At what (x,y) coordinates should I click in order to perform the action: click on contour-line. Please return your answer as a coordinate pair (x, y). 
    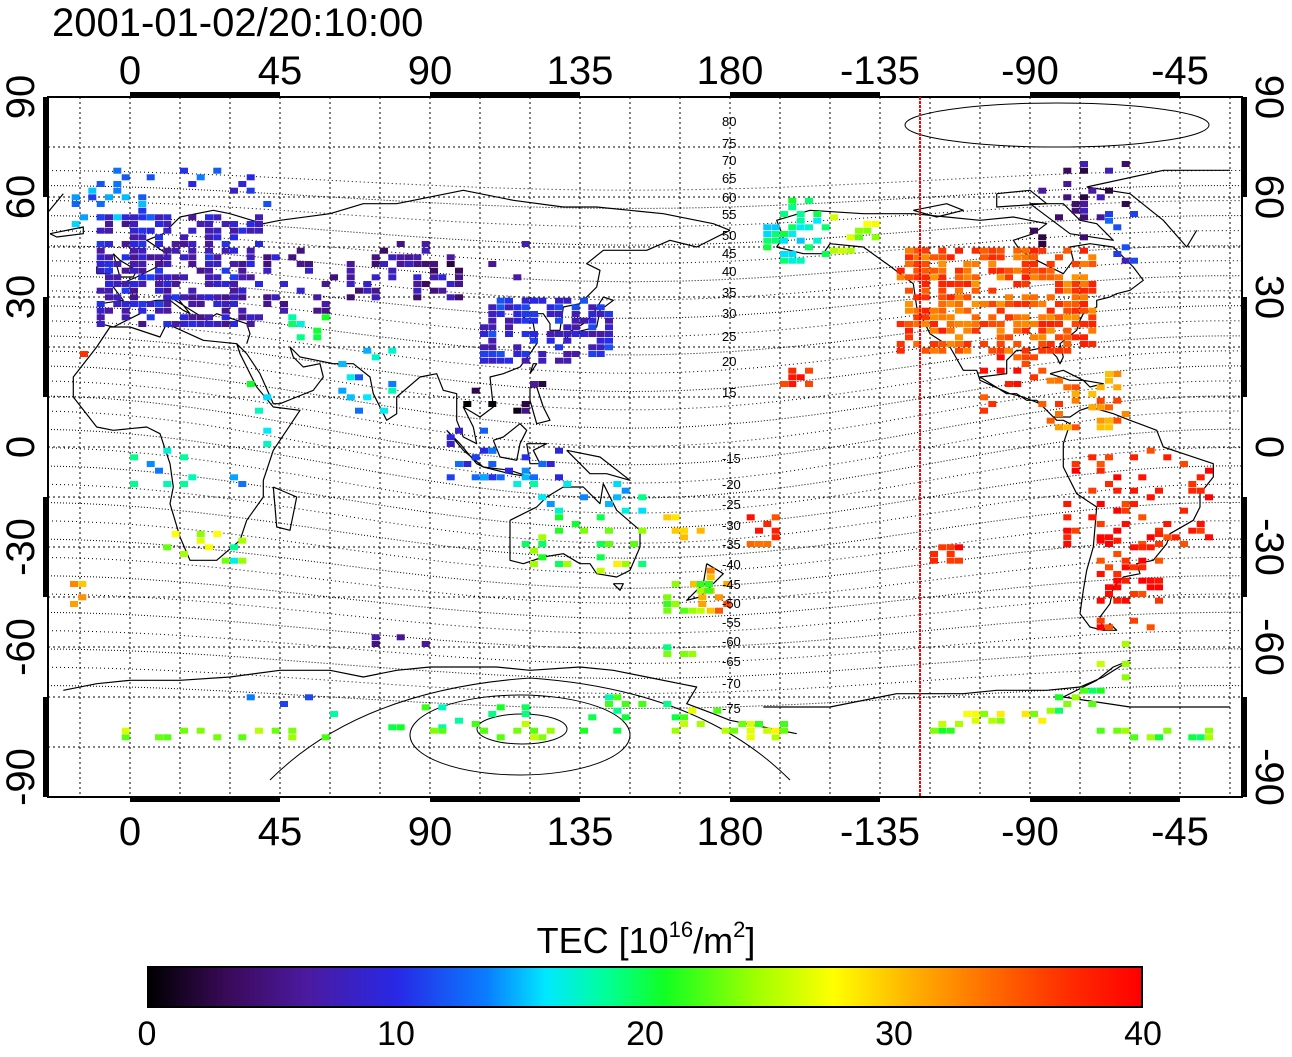
    Looking at the image, I should click on (645, 363).